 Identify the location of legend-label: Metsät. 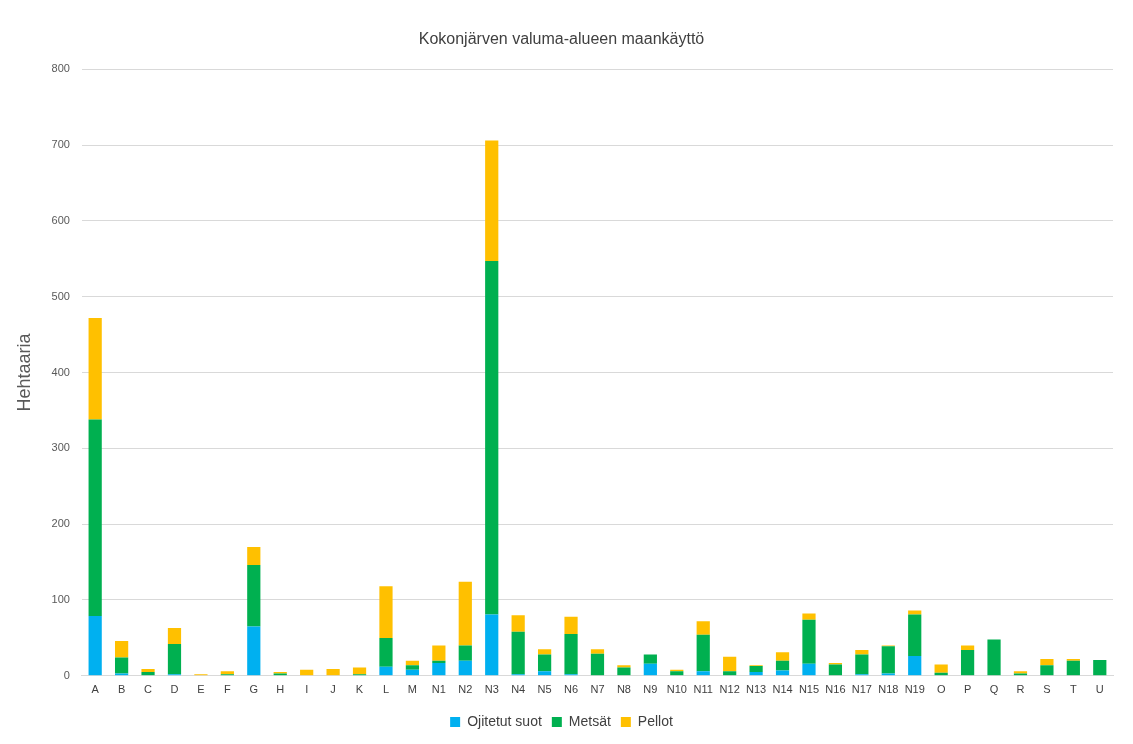
(589, 720).